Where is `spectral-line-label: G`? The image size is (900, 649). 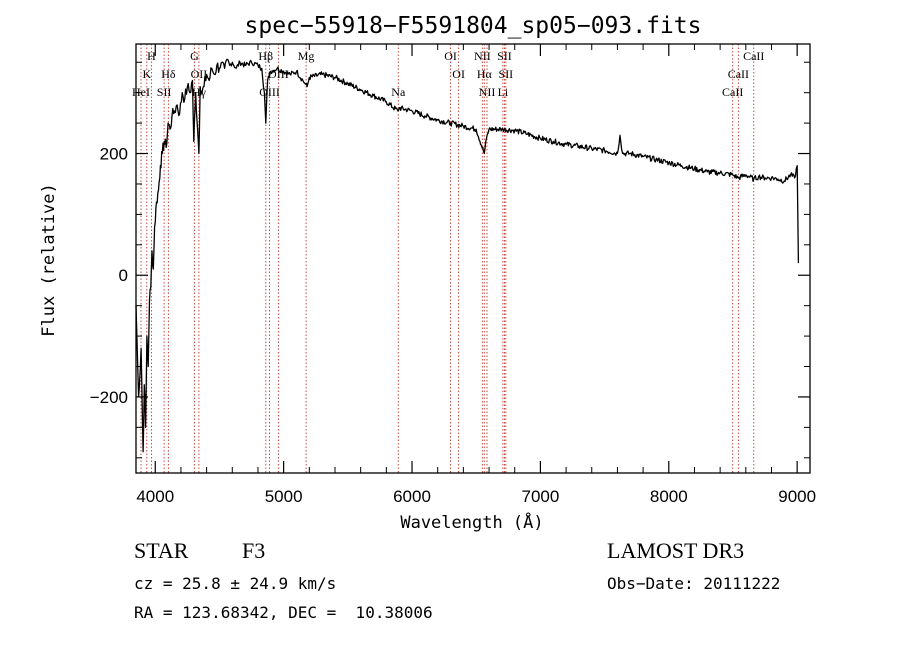
spectral-line-label: G is located at coordinates (194, 56).